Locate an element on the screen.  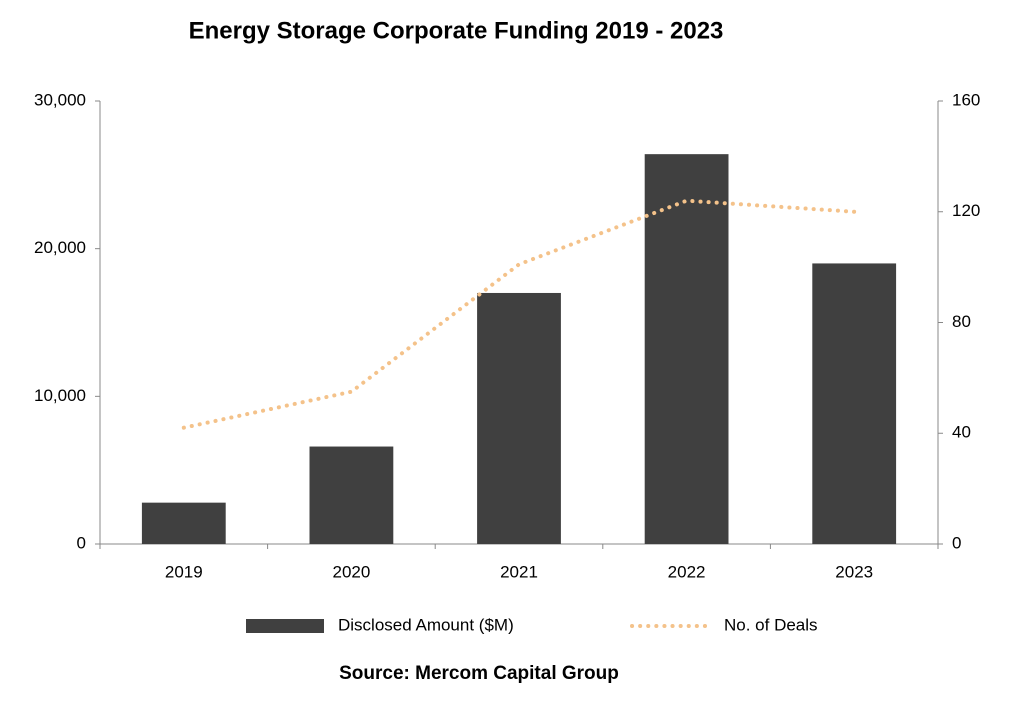
x-tick-label: 2021 is located at coordinates (519, 571).